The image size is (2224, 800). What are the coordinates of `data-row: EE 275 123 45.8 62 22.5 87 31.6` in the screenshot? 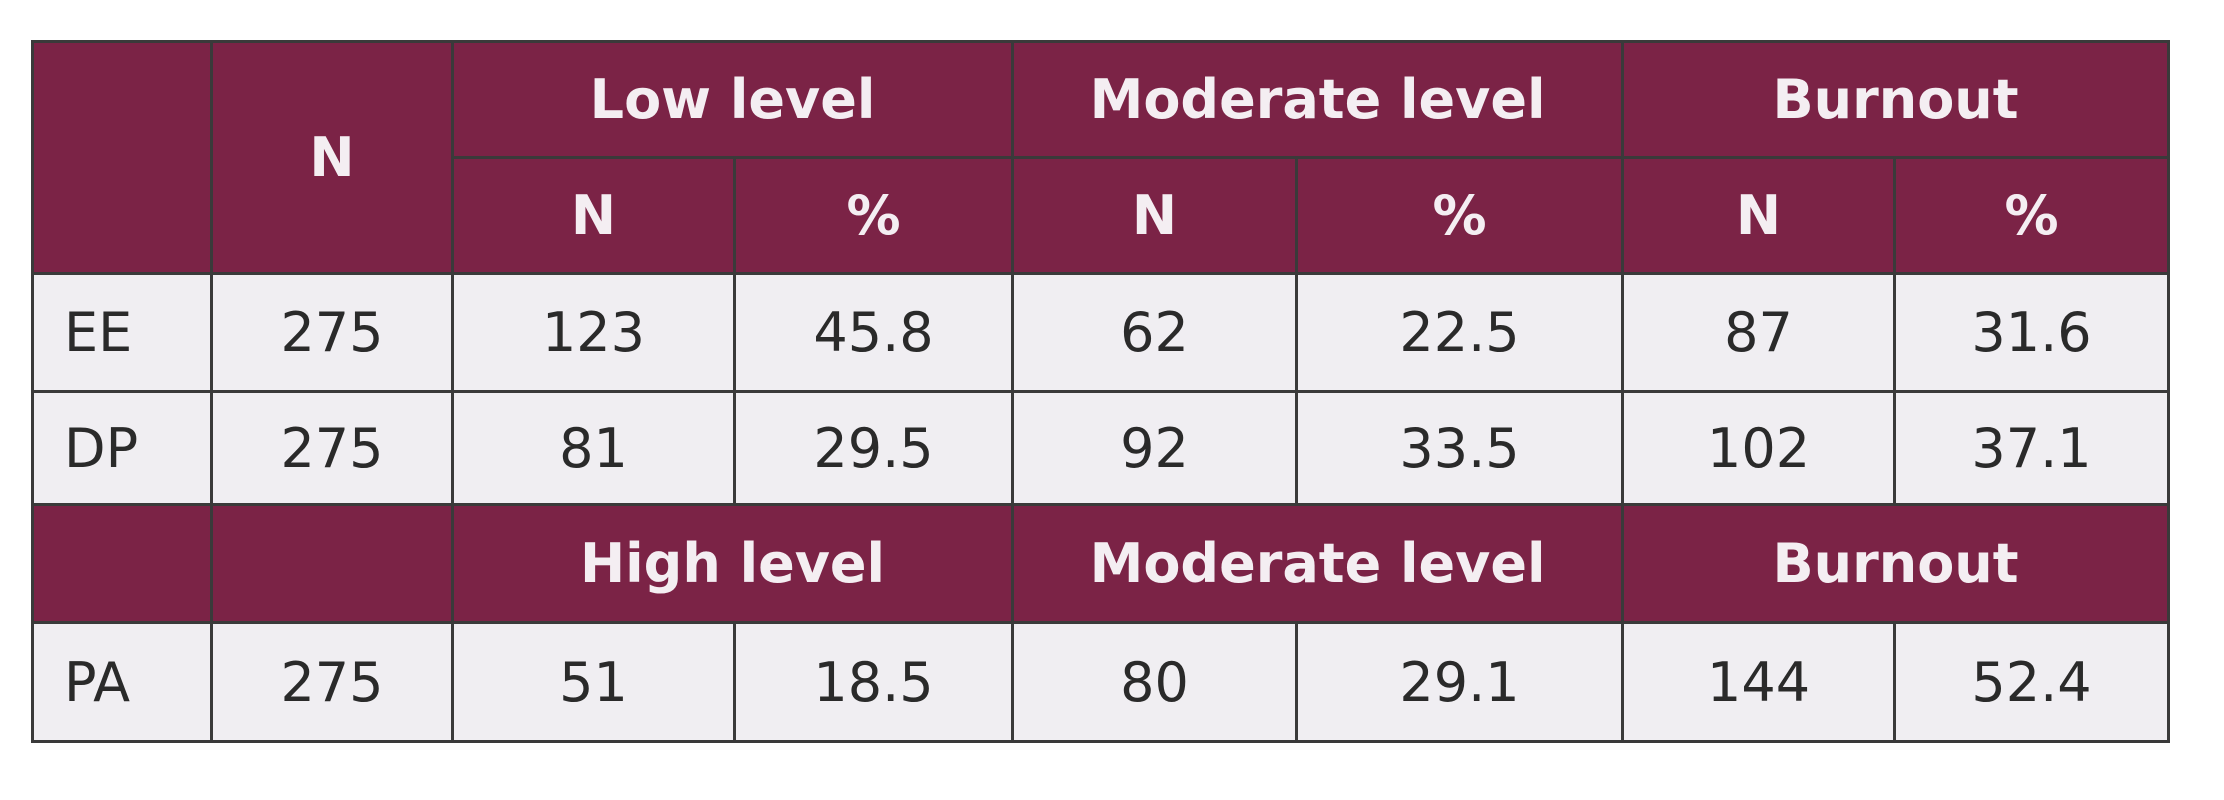 It's located at (1101, 332).